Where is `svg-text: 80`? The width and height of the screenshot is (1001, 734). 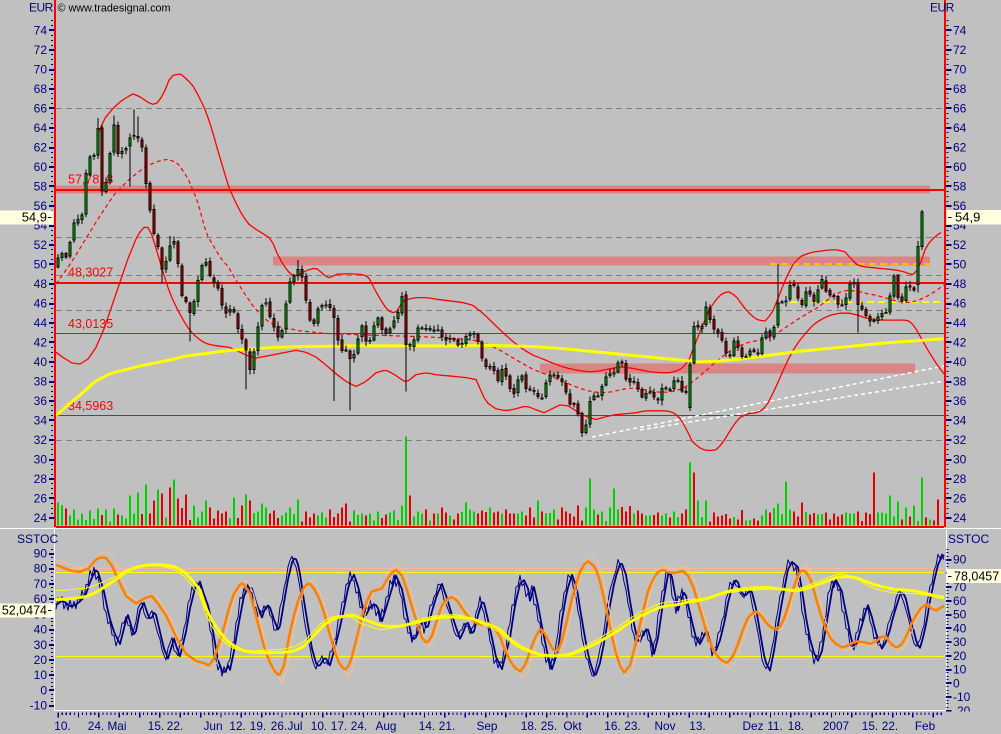 svg-text: 80 is located at coordinates (41, 569).